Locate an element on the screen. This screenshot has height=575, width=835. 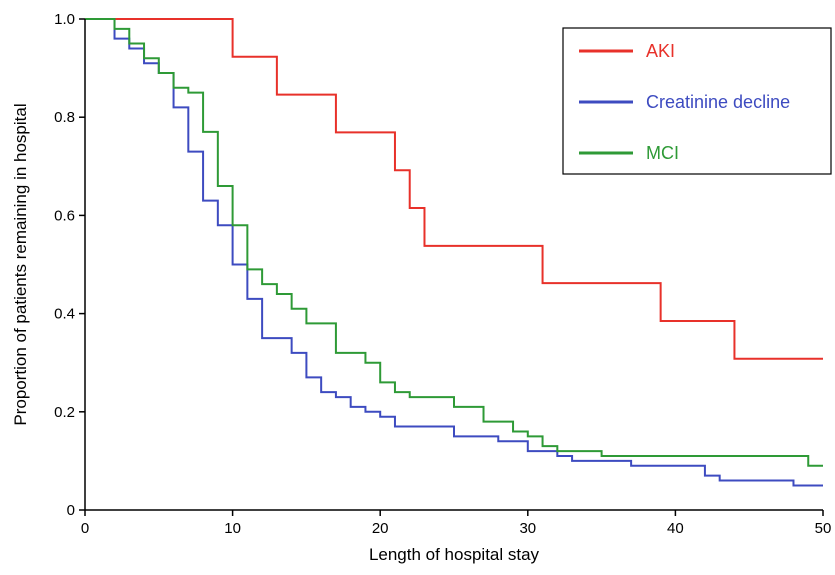
x-tick-label: 50 is located at coordinates (823, 528).